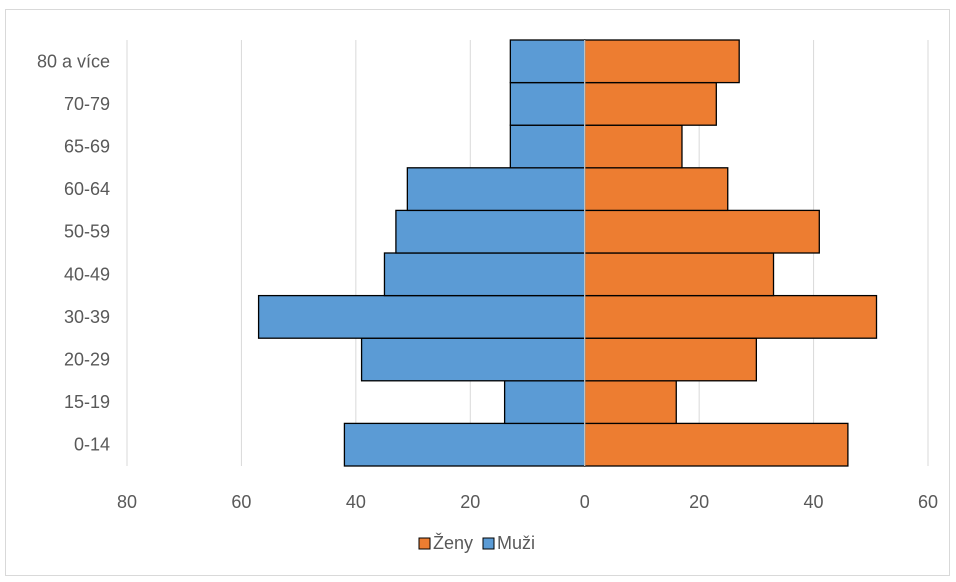  What do you see at coordinates (453, 543) in the screenshot?
I see `legend-label: Ženy` at bounding box center [453, 543].